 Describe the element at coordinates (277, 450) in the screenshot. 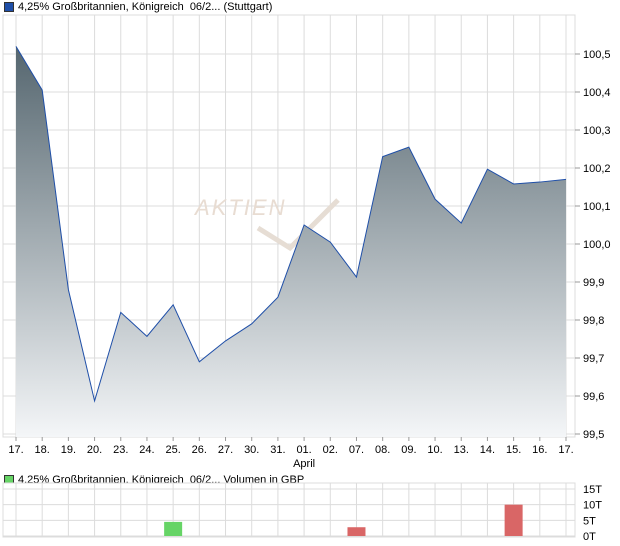

I see `x-tick-label: 31.` at that location.